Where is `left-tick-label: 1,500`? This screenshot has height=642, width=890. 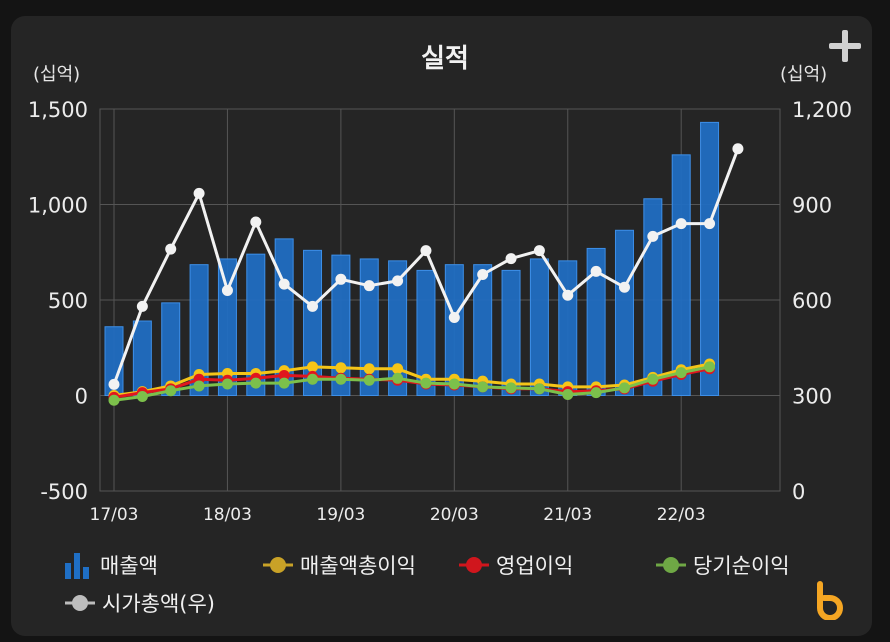
left-tick-label: 1,500 is located at coordinates (58, 110).